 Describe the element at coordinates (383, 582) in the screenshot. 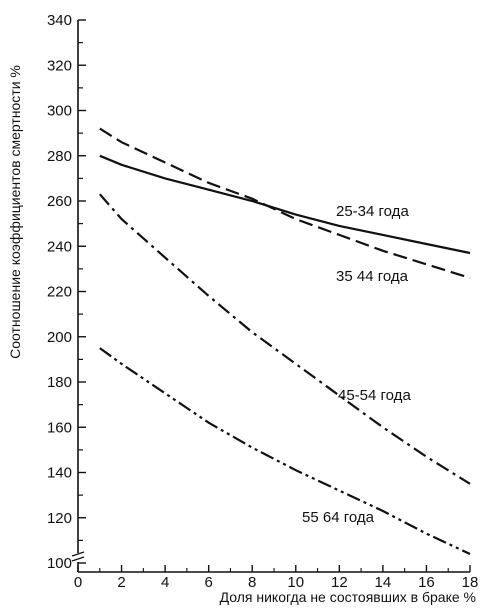

I see `x-tick-label: 14` at that location.